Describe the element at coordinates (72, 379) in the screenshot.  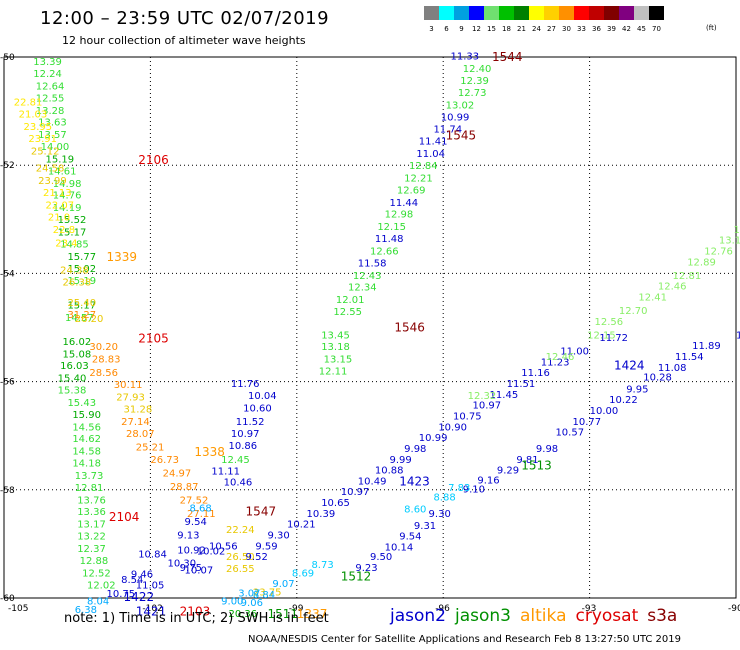
I see `wave-height-value: 15.40` at that location.